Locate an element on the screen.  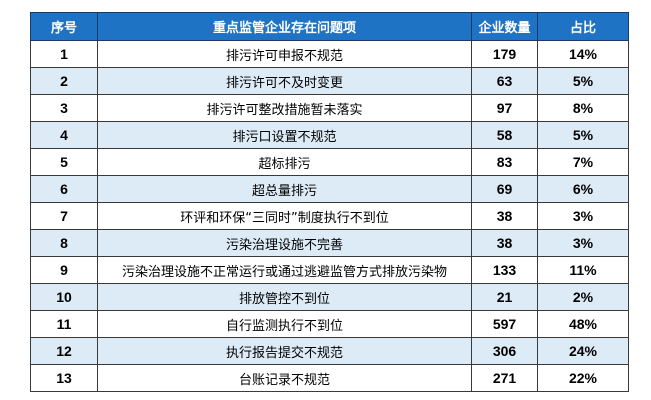
row-number: 10 is located at coordinates (64, 297).